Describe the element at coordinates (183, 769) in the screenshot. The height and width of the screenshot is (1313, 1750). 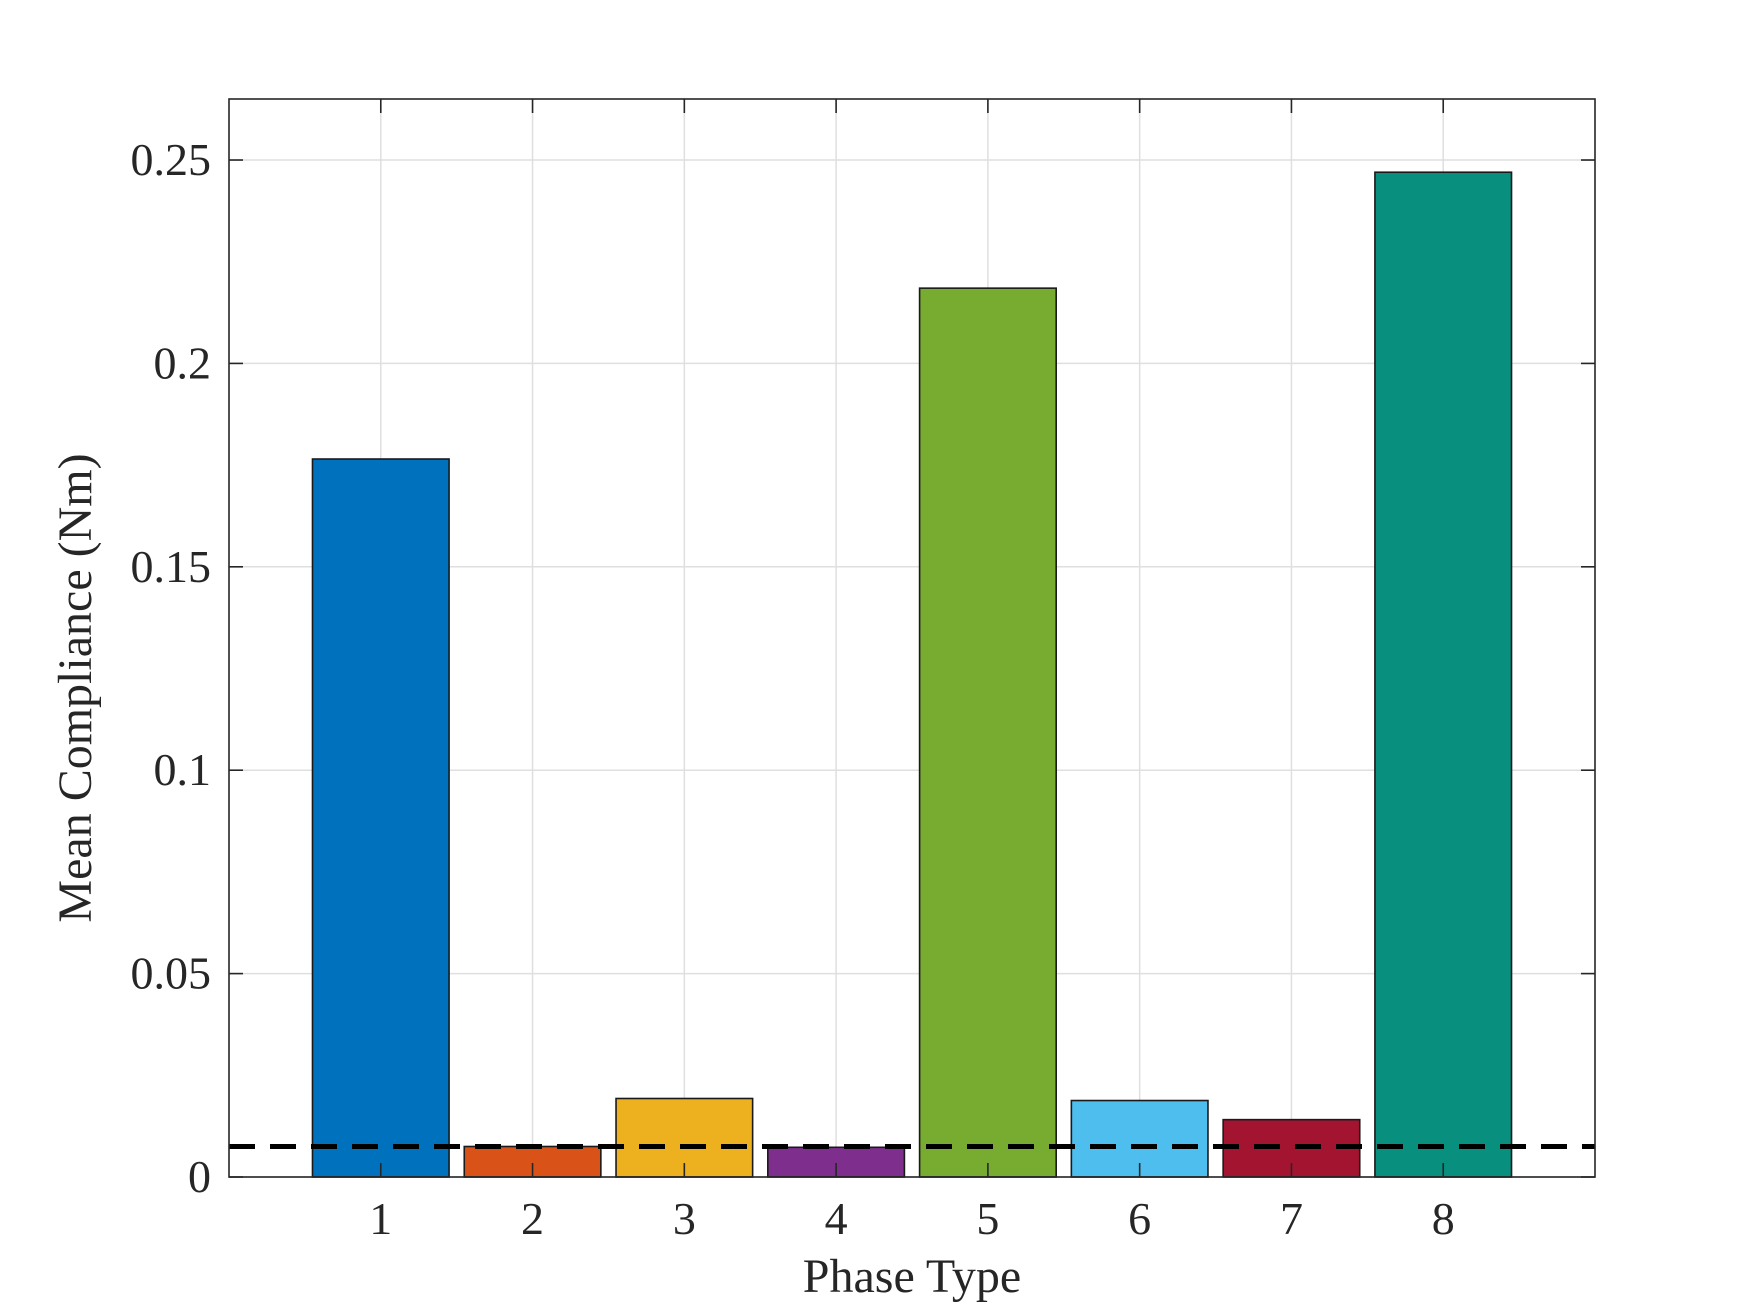
I see `y-tick-label: 0.1` at that location.